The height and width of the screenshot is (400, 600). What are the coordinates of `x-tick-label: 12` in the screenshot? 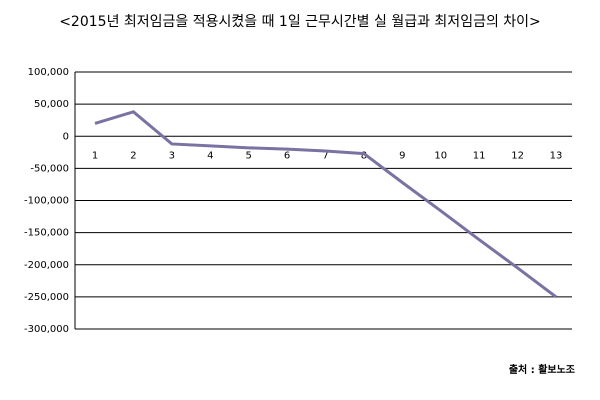 It's located at (517, 155).